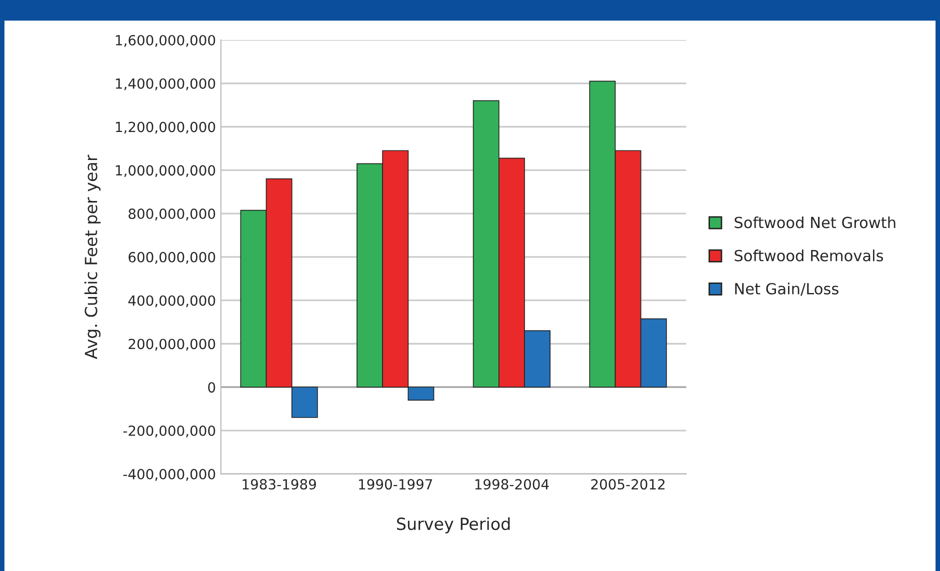 Image resolution: width=940 pixels, height=571 pixels. Describe the element at coordinates (172, 214) in the screenshot. I see `y-tick-label: 800,000,000` at that location.